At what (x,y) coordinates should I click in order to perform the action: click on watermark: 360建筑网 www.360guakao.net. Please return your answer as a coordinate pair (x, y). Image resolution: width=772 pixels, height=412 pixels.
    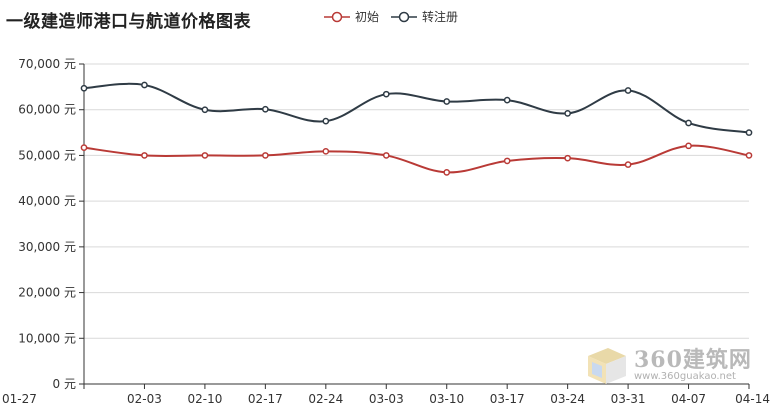
    Looking at the image, I should click on (672, 362).